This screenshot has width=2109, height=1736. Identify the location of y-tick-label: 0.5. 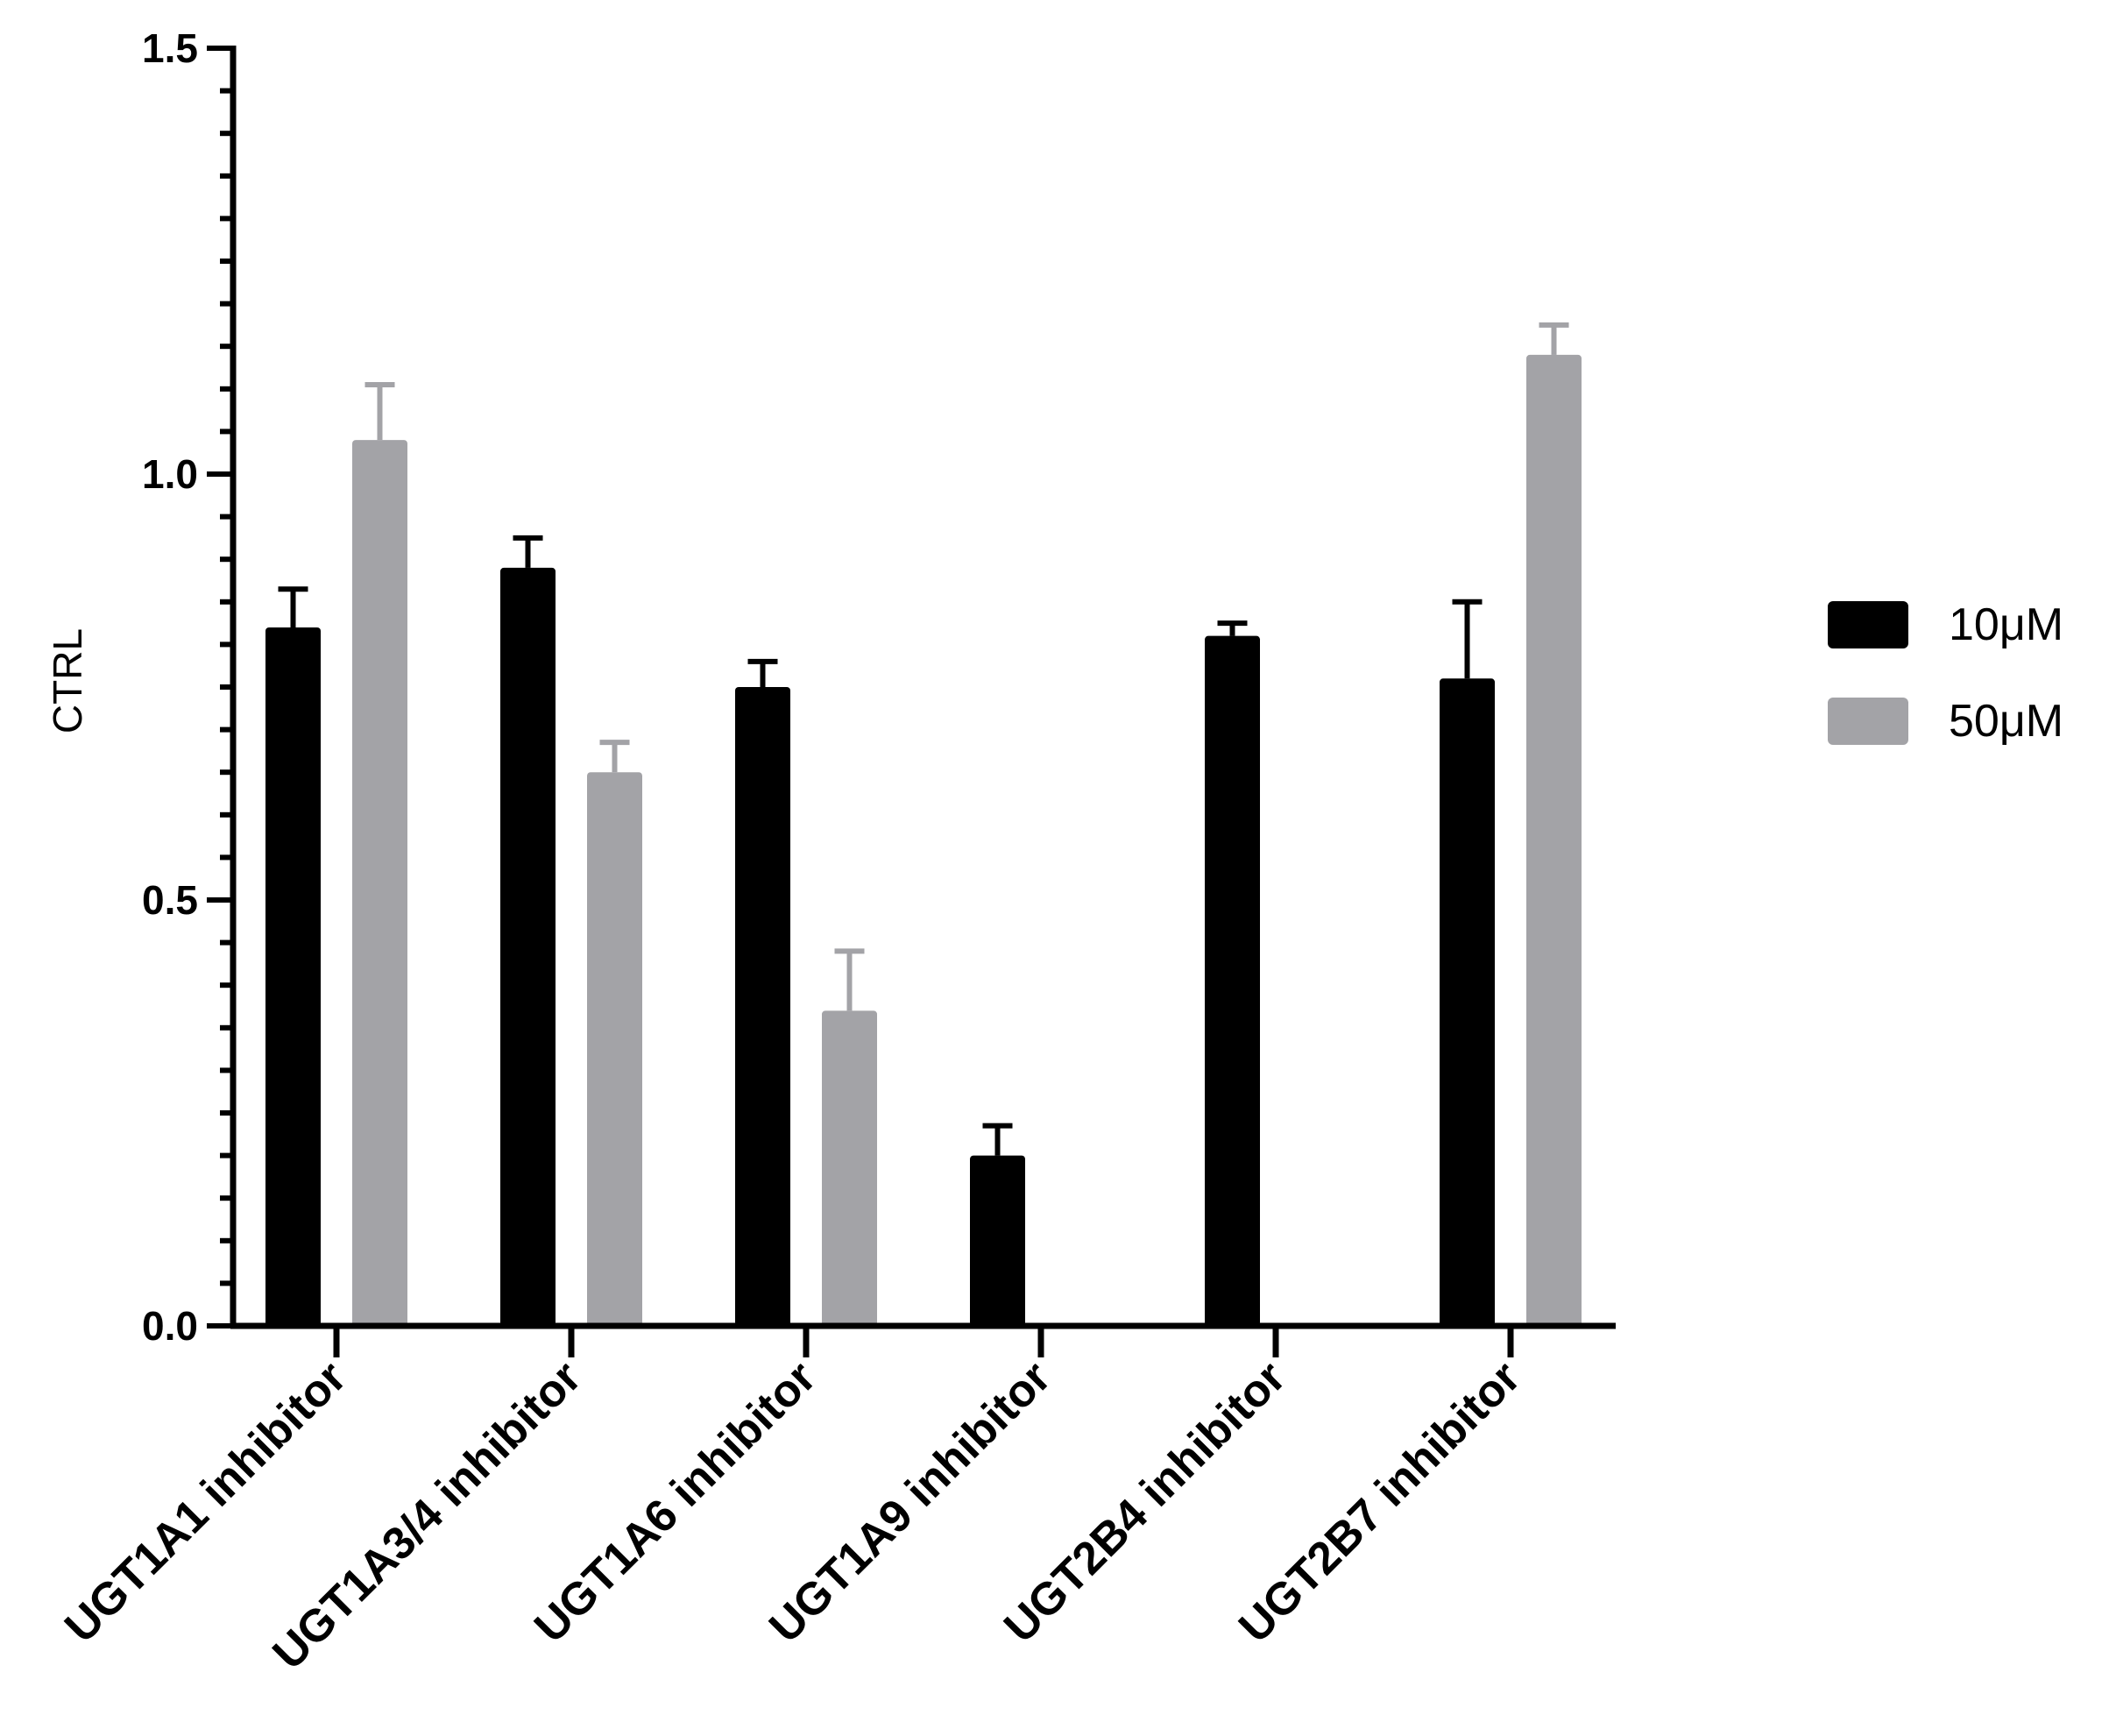
(170, 900).